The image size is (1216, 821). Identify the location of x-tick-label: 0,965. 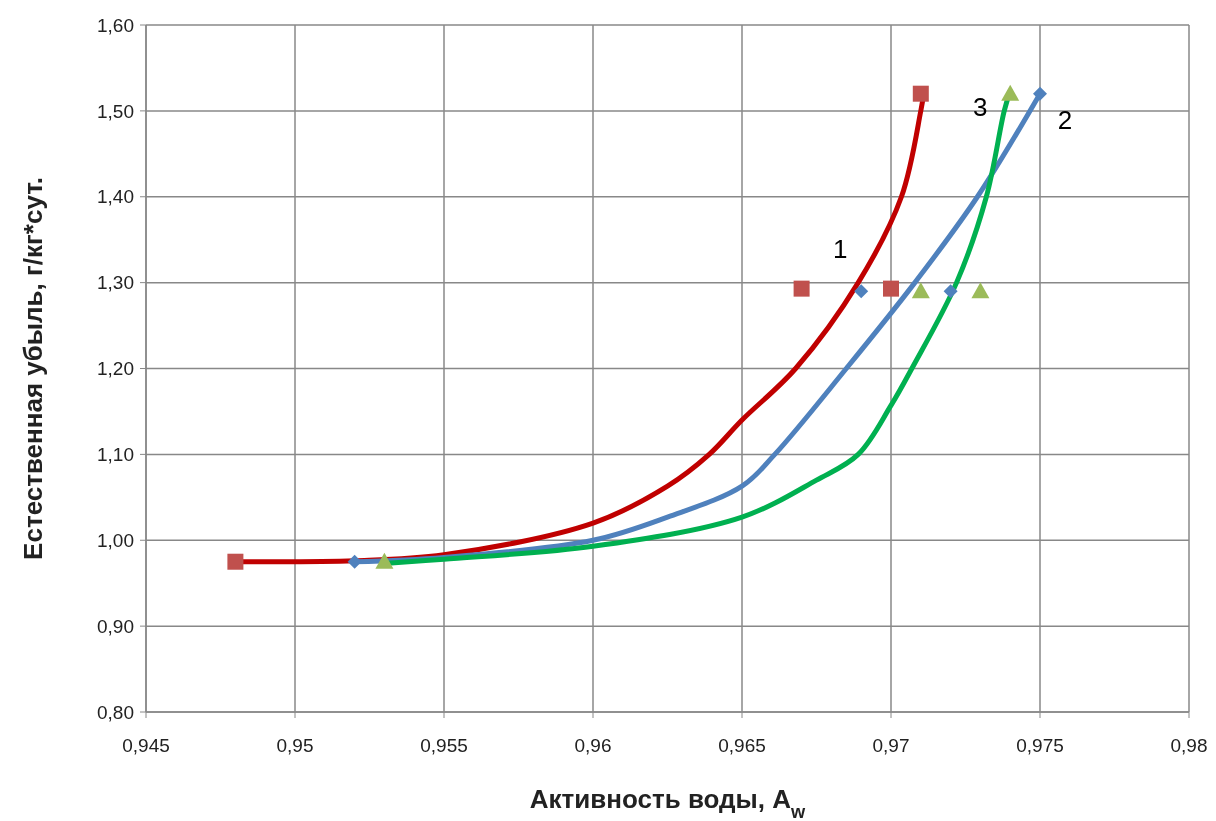
(742, 745).